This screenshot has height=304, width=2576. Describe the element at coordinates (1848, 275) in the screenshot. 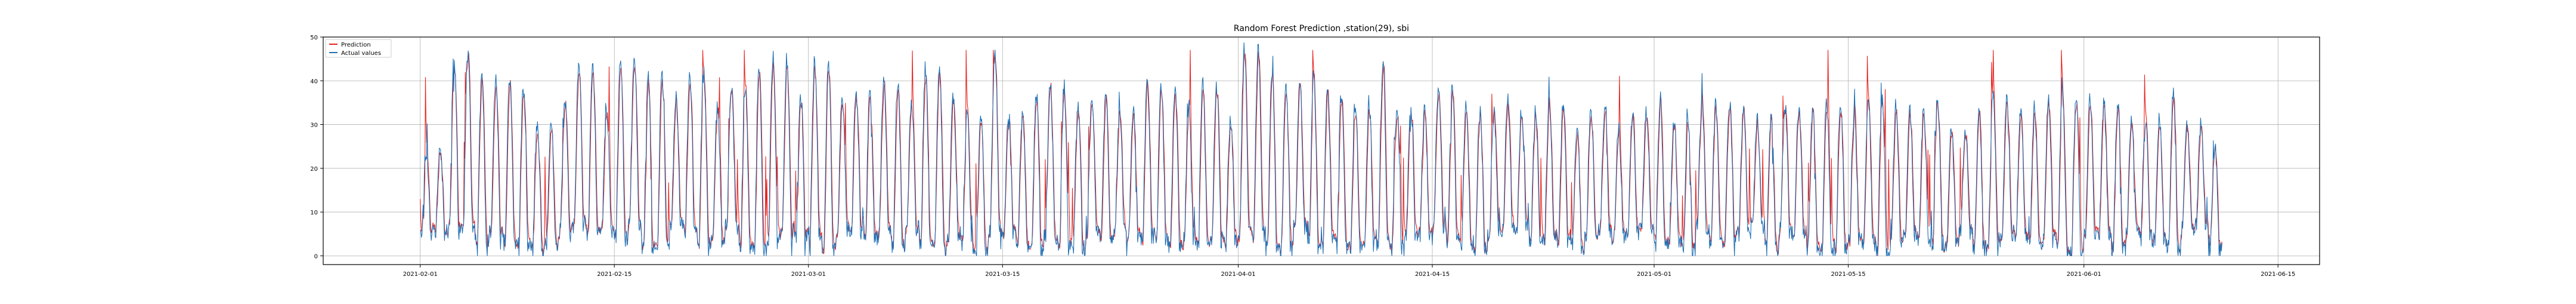

I see `x-tick-label: 2021-05-15` at that location.